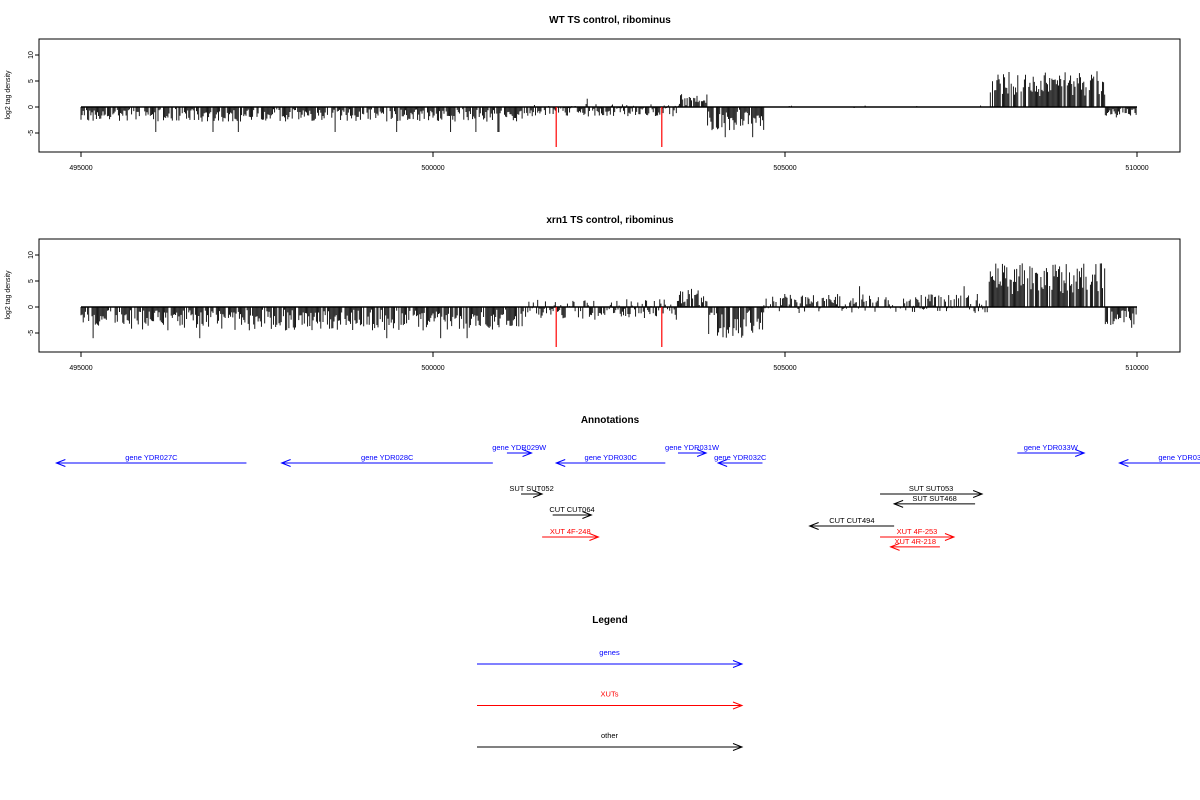 Image resolution: width=1200 pixels, height=800 pixels. Describe the element at coordinates (610, 420) in the screenshot. I see `annotations-title: Annotations` at that location.